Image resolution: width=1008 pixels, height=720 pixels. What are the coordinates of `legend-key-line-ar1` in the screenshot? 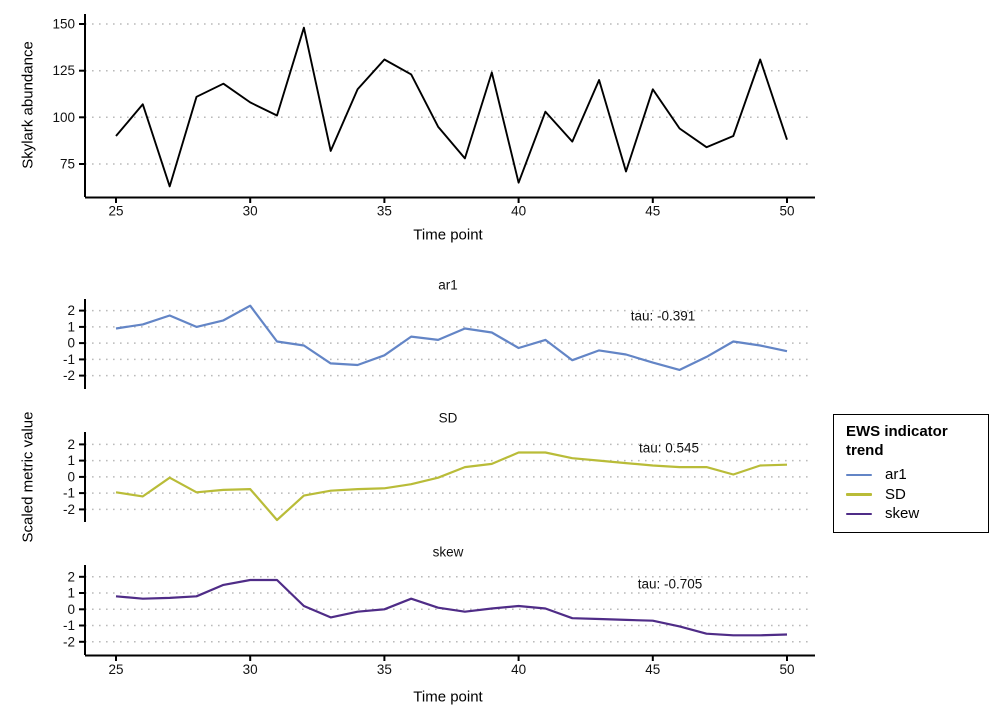 It's located at (859, 475).